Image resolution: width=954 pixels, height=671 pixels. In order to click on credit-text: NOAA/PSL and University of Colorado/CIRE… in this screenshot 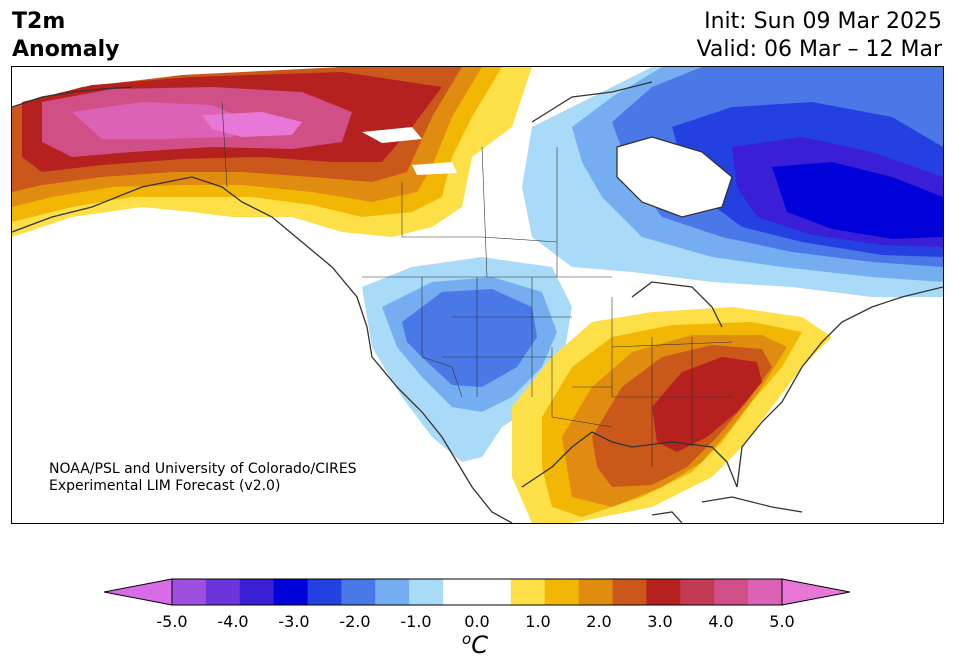, I will do `click(203, 478)`.